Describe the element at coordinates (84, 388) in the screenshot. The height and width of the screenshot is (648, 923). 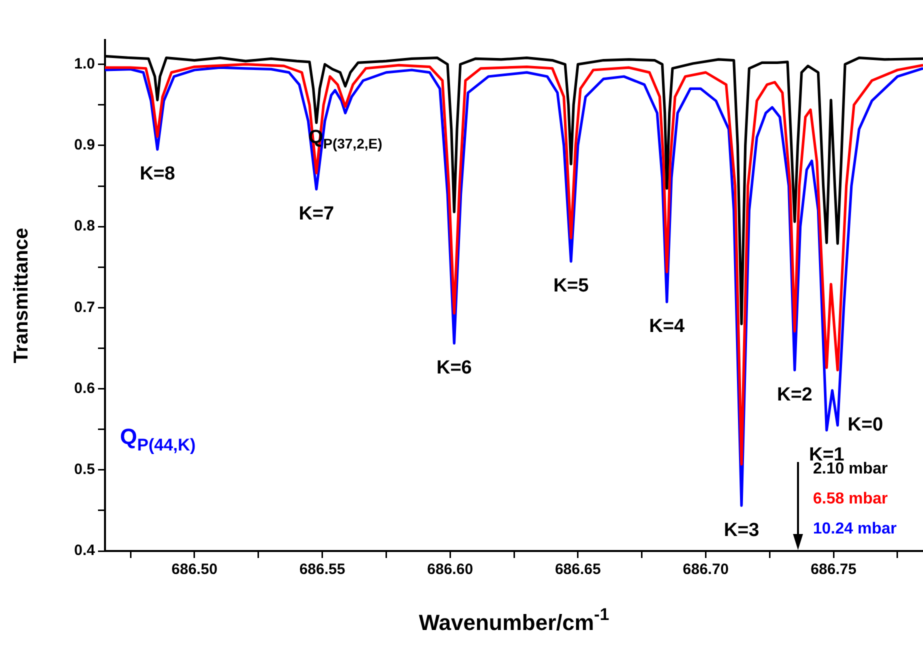
I see `y-tick-label: 0.6` at that location.